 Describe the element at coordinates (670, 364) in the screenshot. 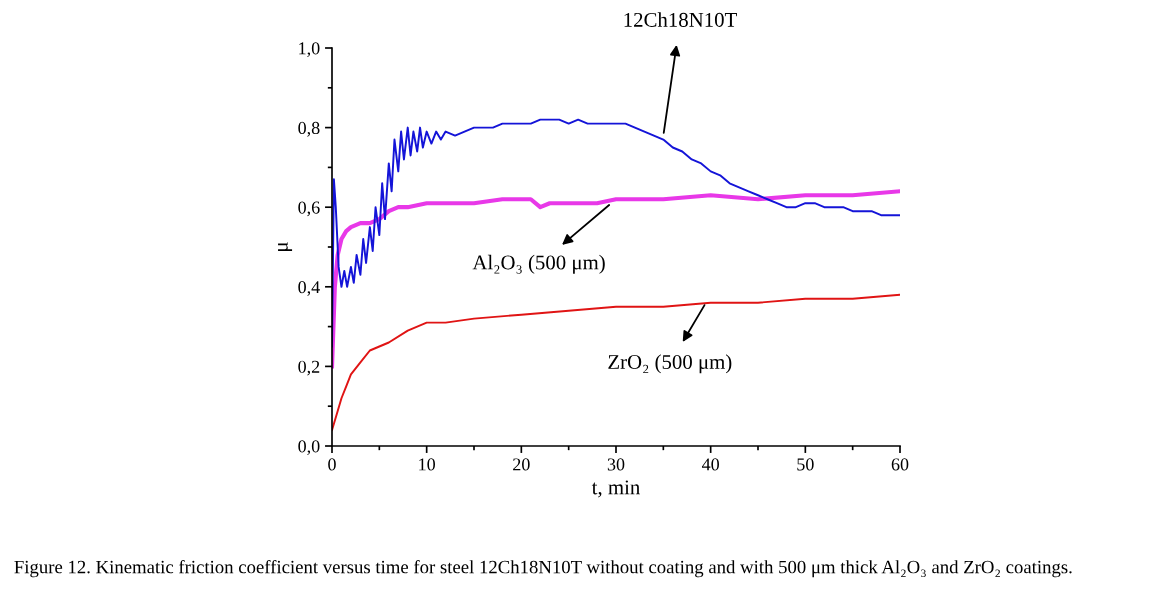

I see `annotation: ZrO₂ (500 μm)` at that location.